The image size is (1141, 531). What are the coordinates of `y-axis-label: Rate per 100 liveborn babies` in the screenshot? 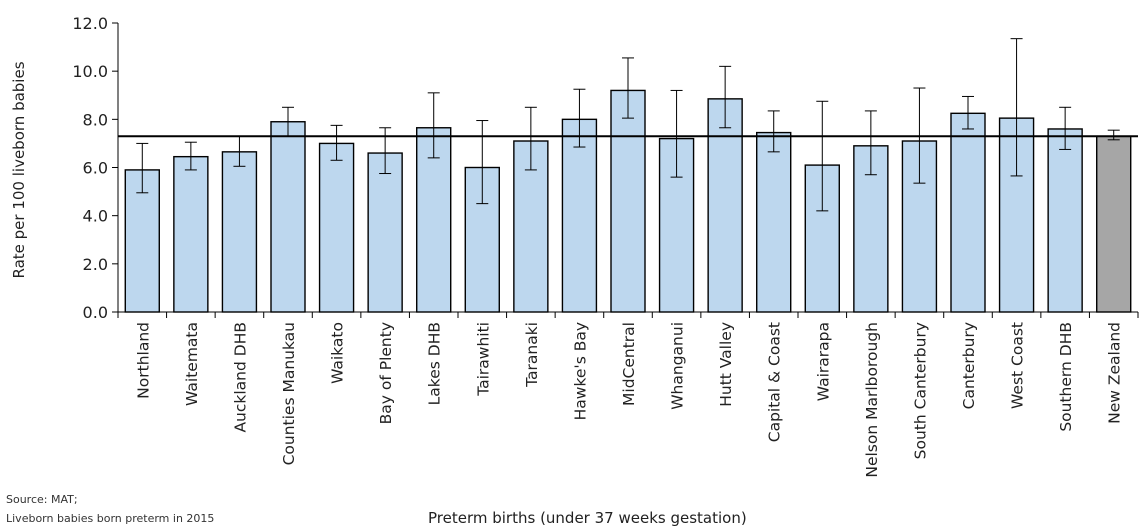 It's located at (19, 169).